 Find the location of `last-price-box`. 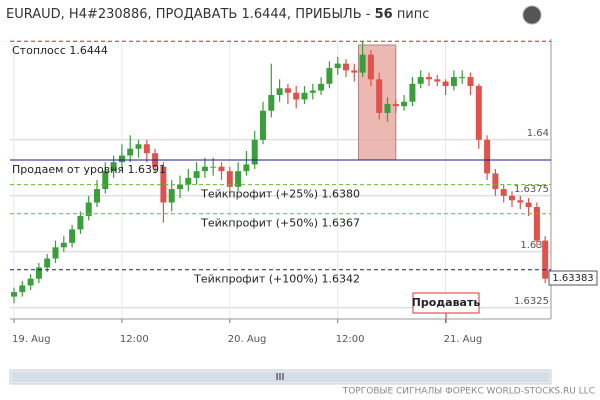

last-price-box is located at coordinates (573, 278).